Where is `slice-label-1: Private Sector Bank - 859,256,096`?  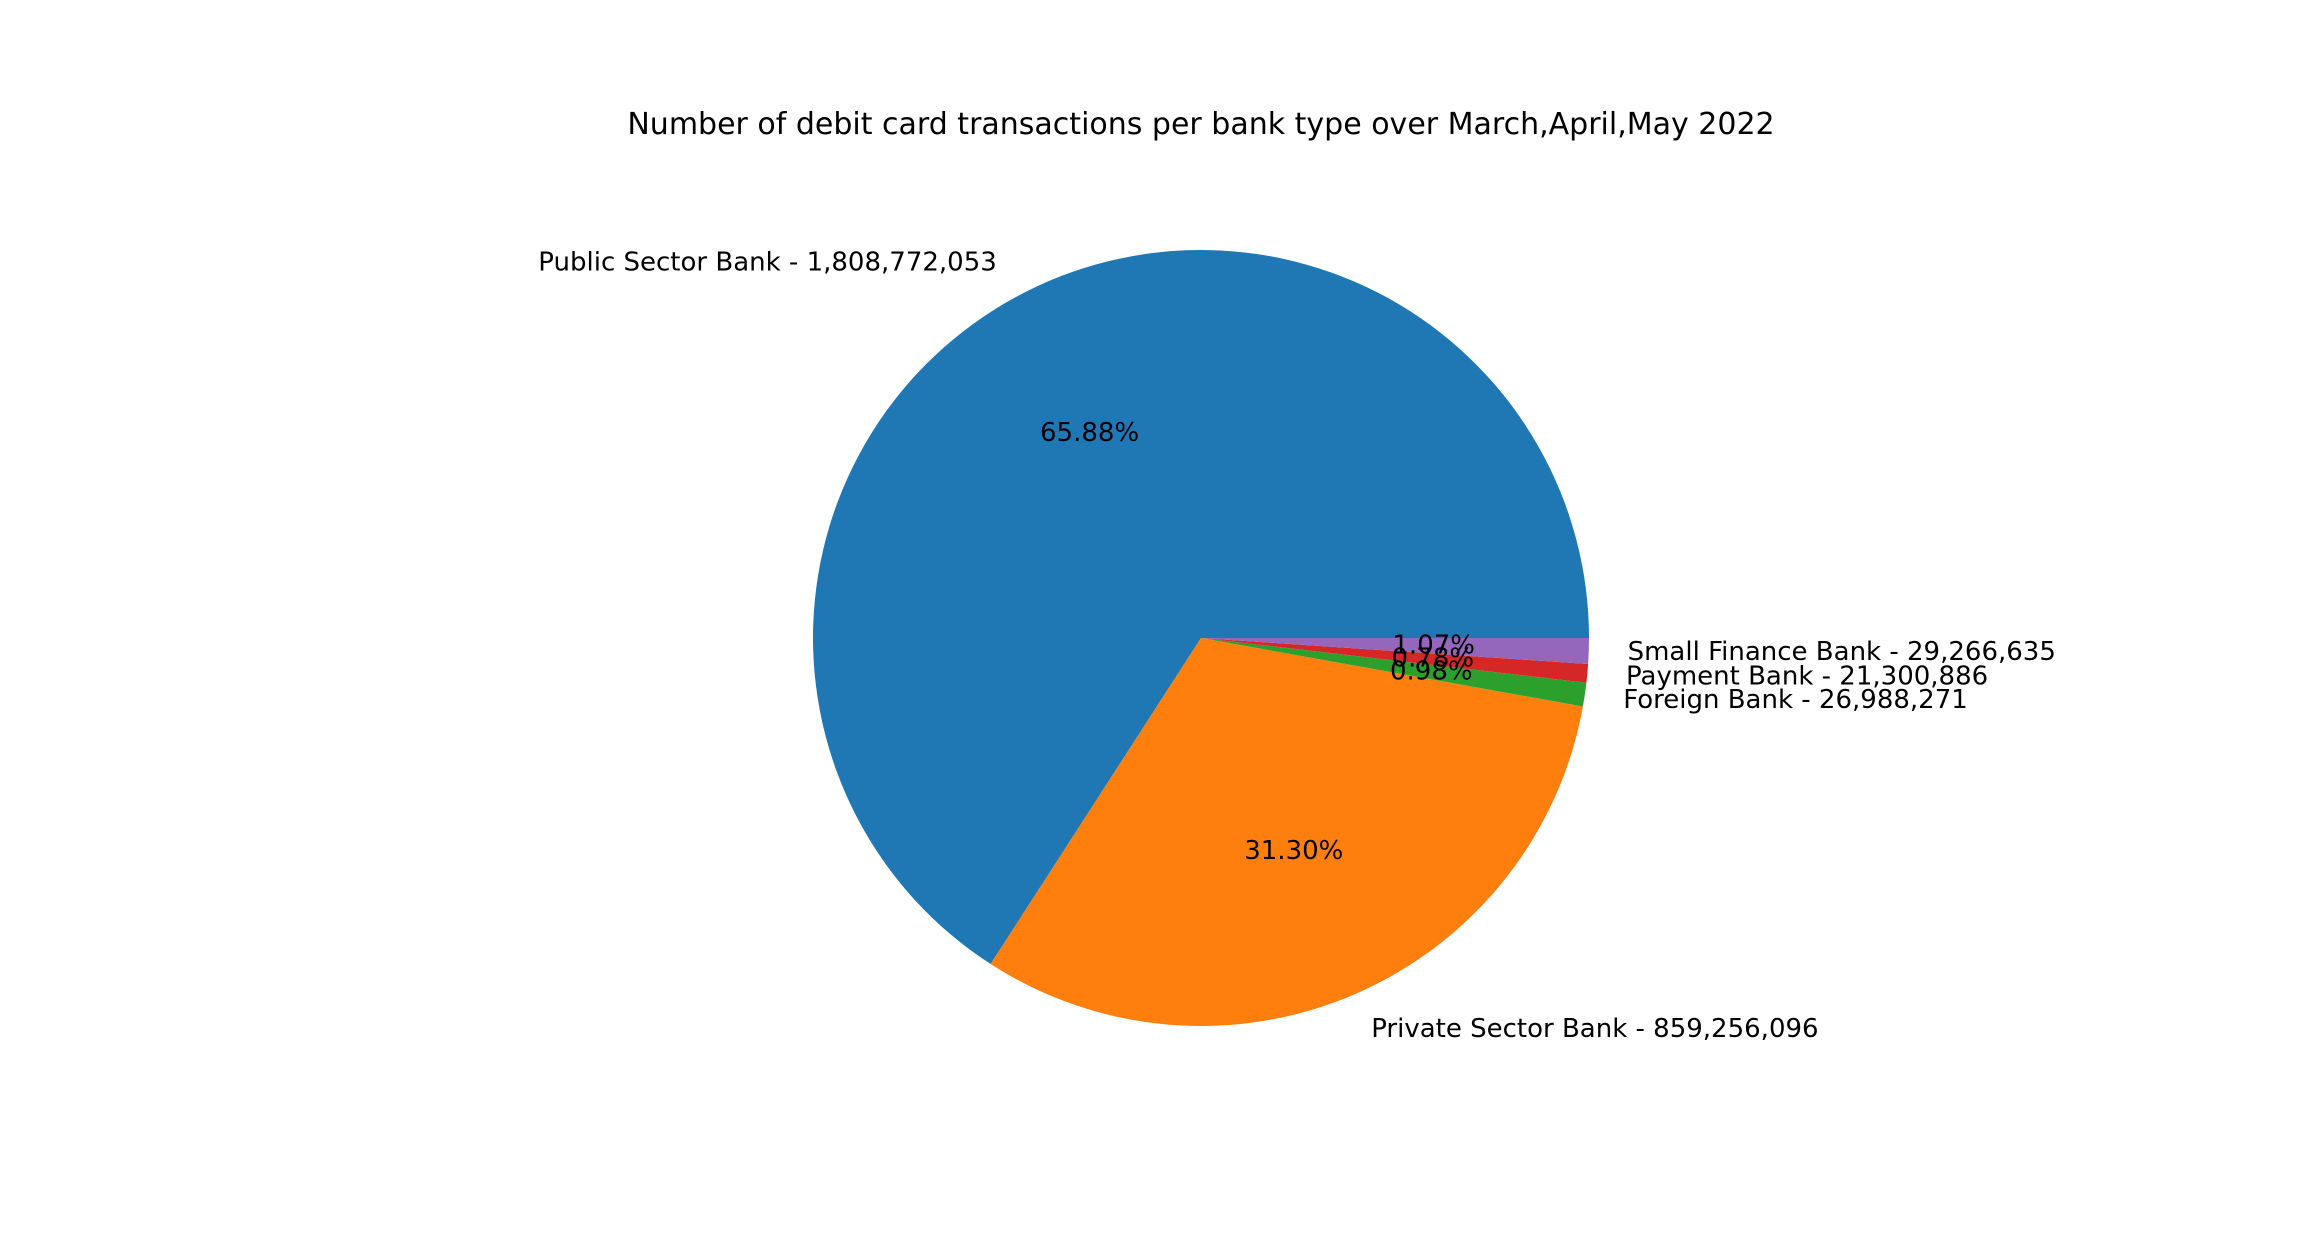
slice-label-1: Private Sector Bank - 859,256,096 is located at coordinates (1594, 1029).